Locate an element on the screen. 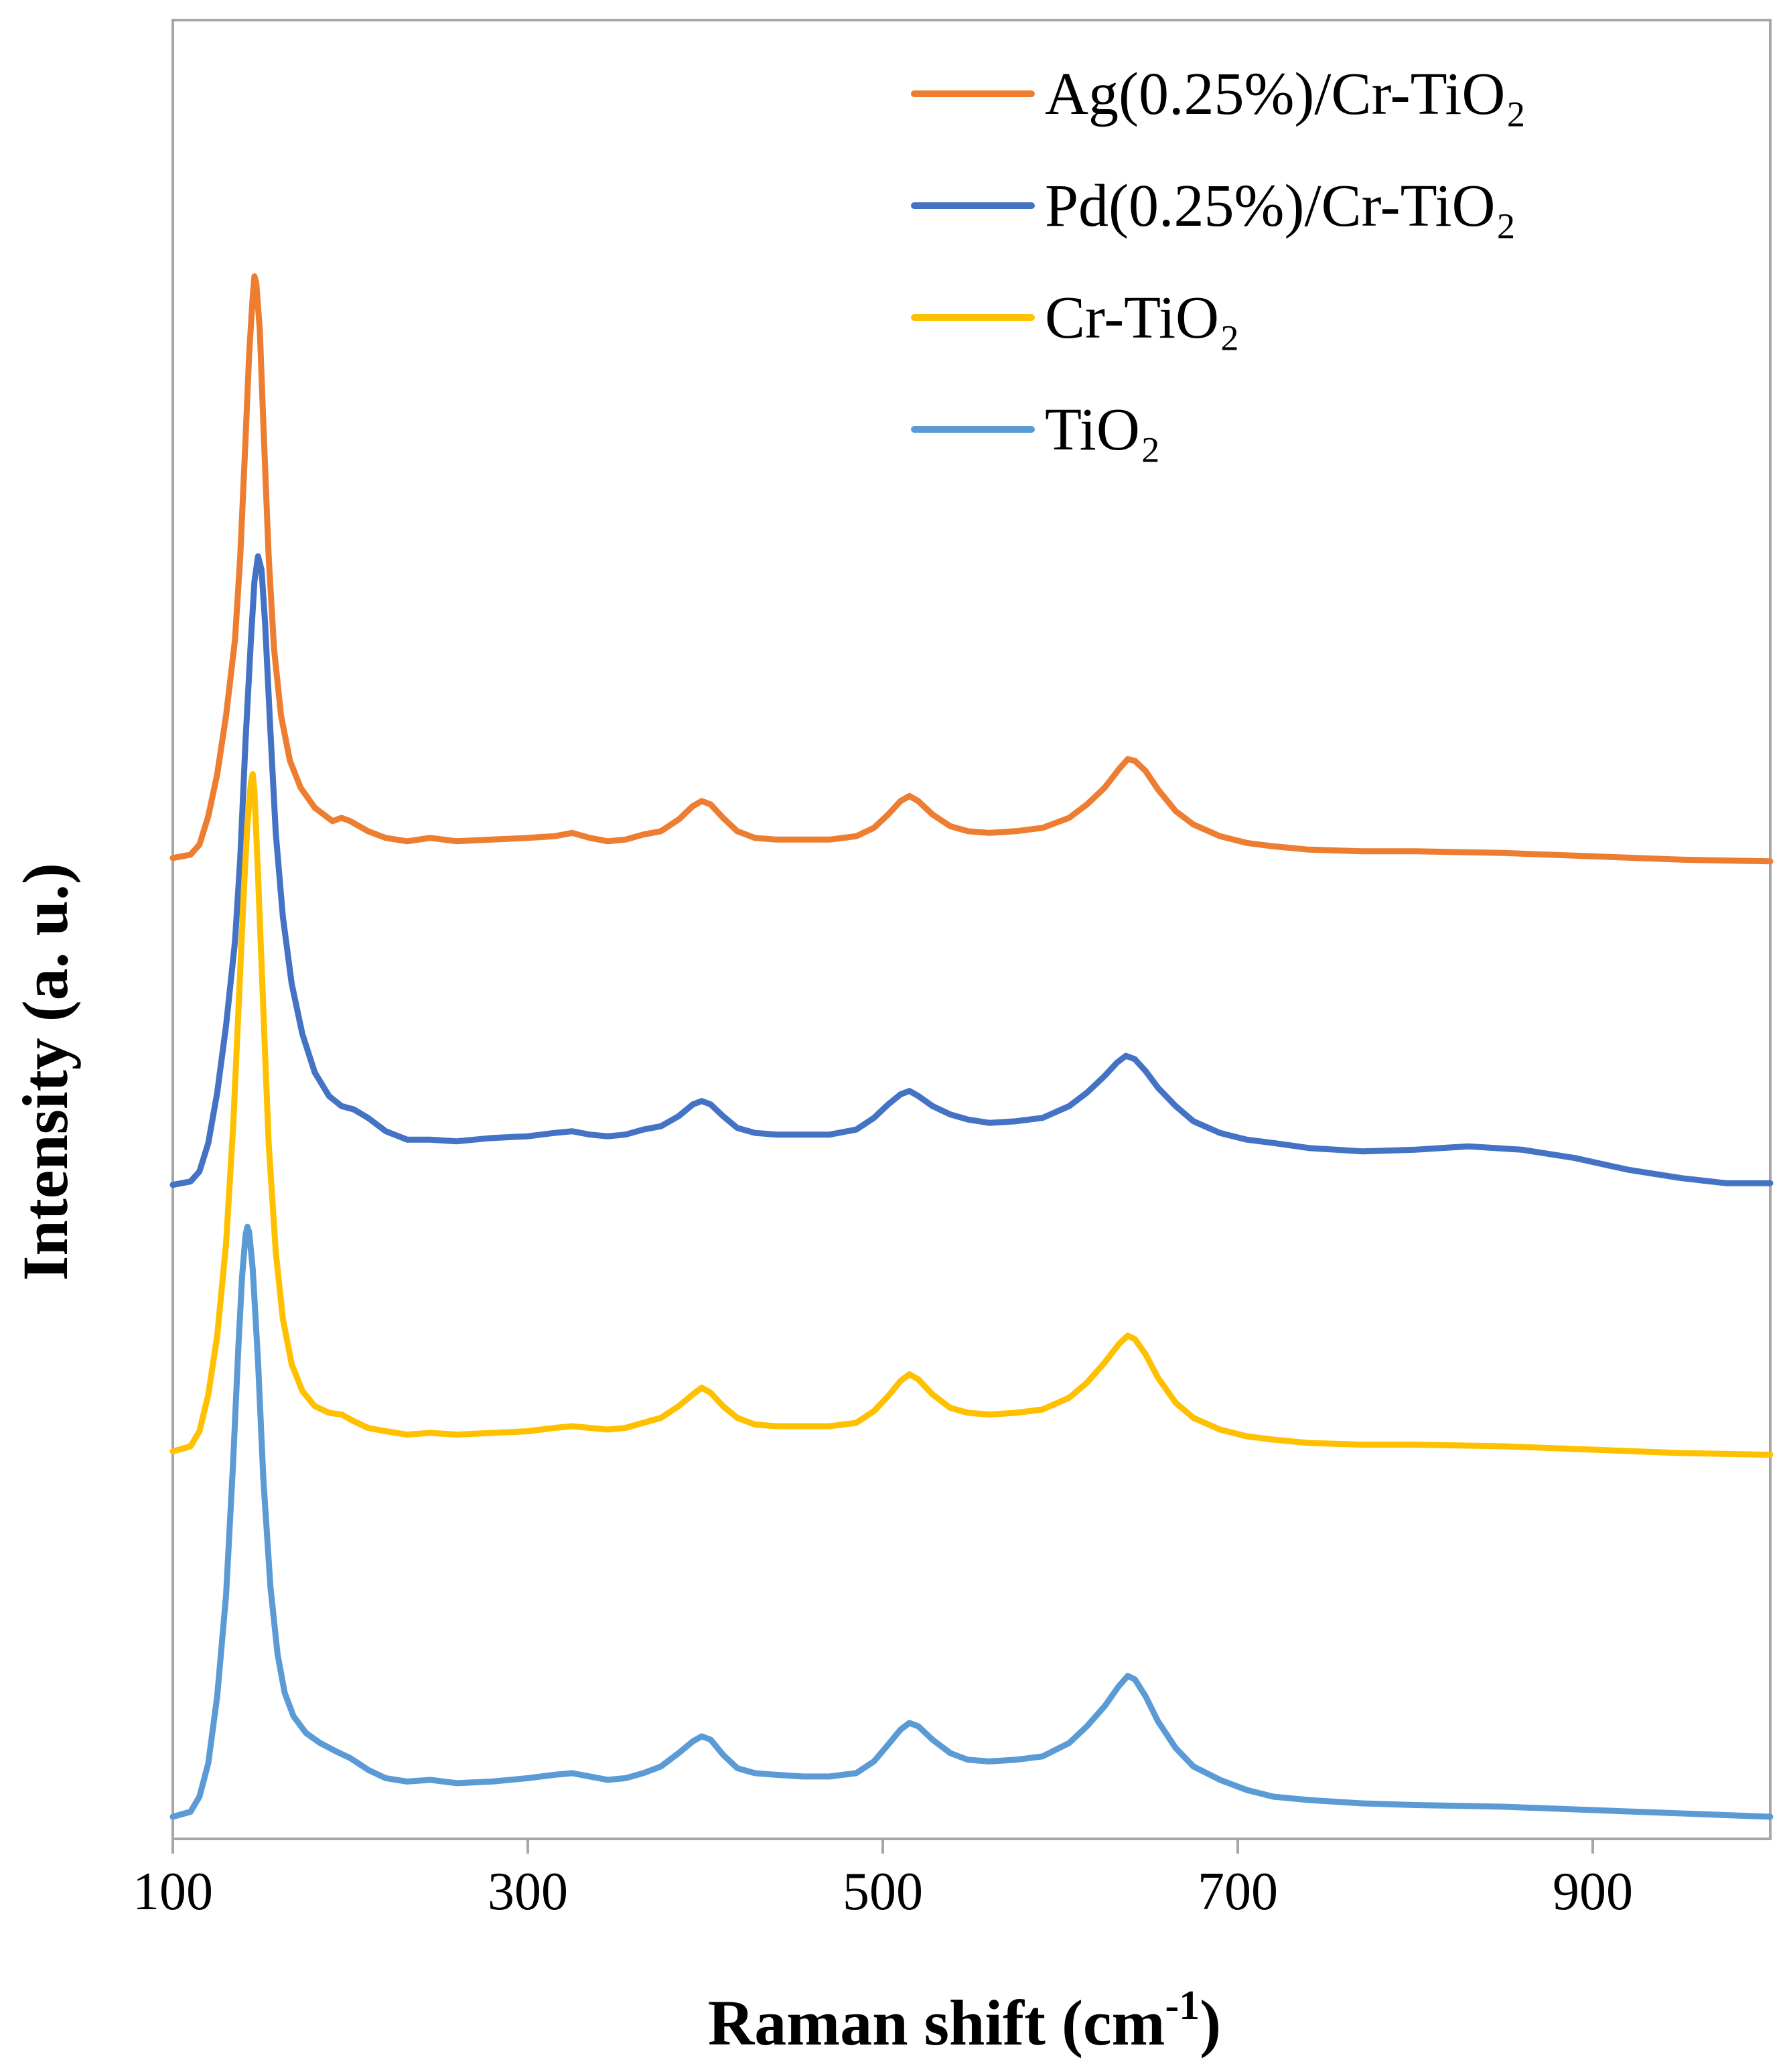  x-tick-label-700: 700 is located at coordinates (1238, 1891).